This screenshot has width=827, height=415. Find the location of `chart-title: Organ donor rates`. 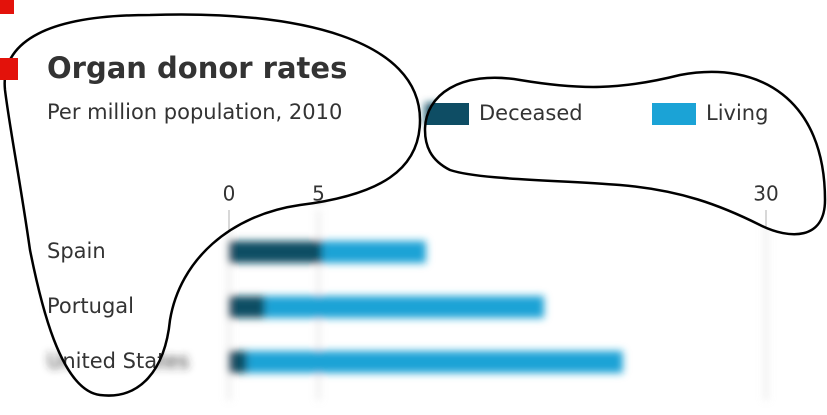

chart-title: Organ donor rates is located at coordinates (197, 68).